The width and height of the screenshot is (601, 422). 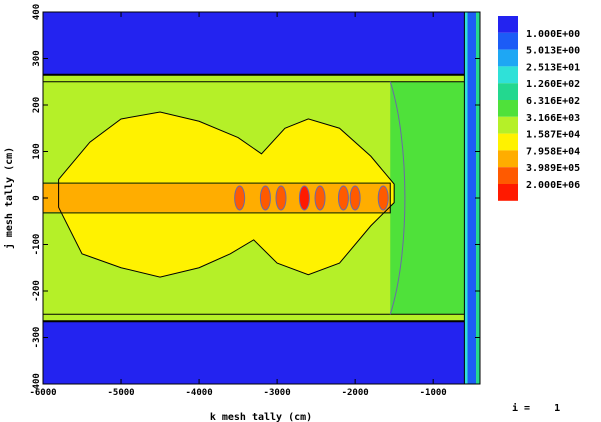 What do you see at coordinates (120, 393) in the screenshot?
I see `x-tick-label: -5000` at bounding box center [120, 393].